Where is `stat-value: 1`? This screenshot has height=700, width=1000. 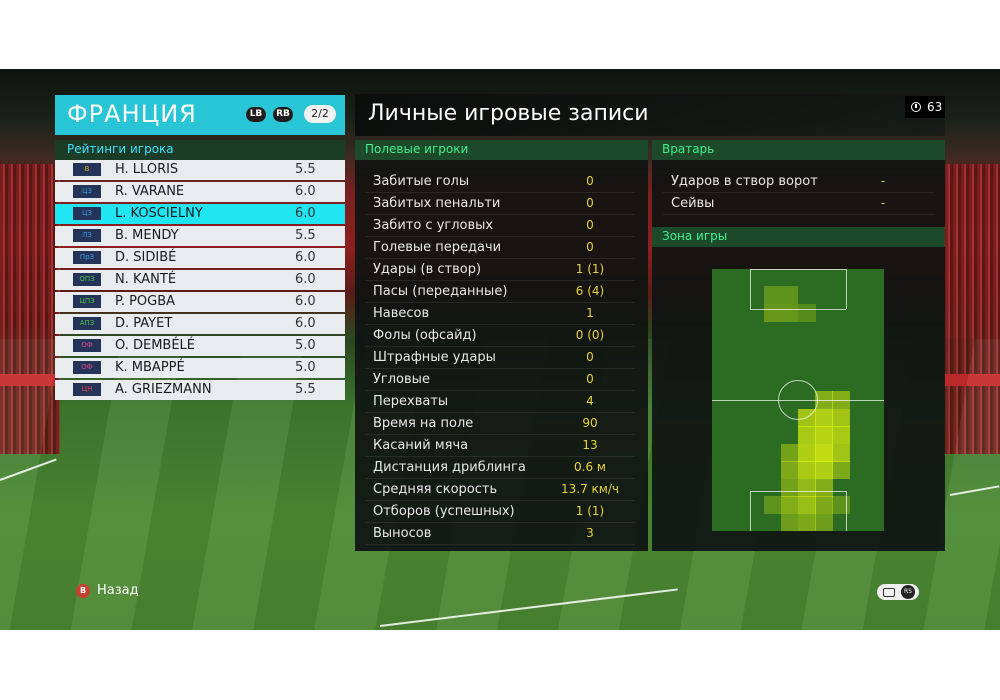 stat-value: 1 is located at coordinates (590, 313).